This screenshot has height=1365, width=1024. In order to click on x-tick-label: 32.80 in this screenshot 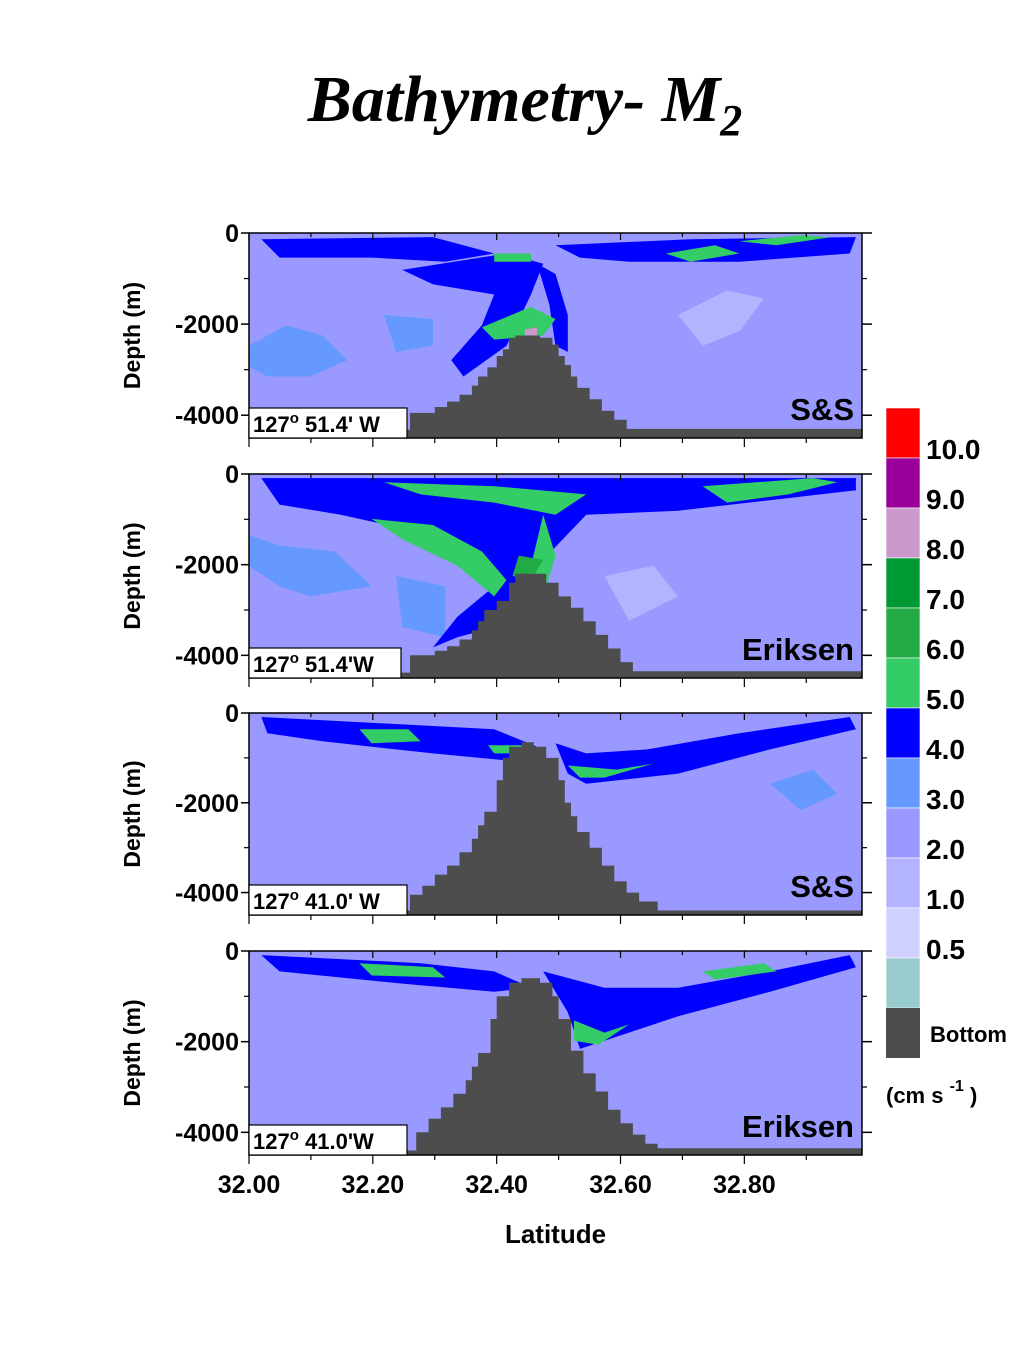, I will do `click(744, 1185)`.